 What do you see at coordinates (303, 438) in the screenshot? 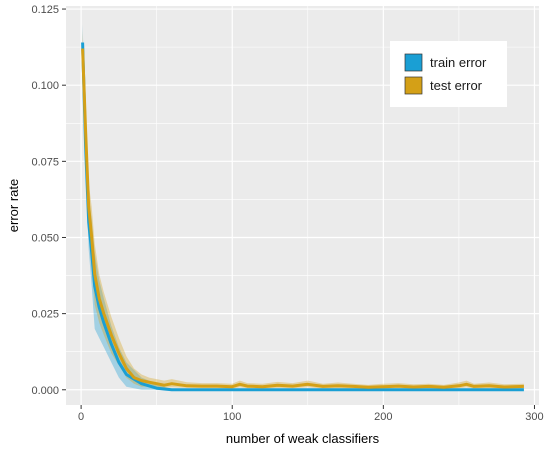
I see `x-axis-title: number of weak classifiers` at bounding box center [303, 438].